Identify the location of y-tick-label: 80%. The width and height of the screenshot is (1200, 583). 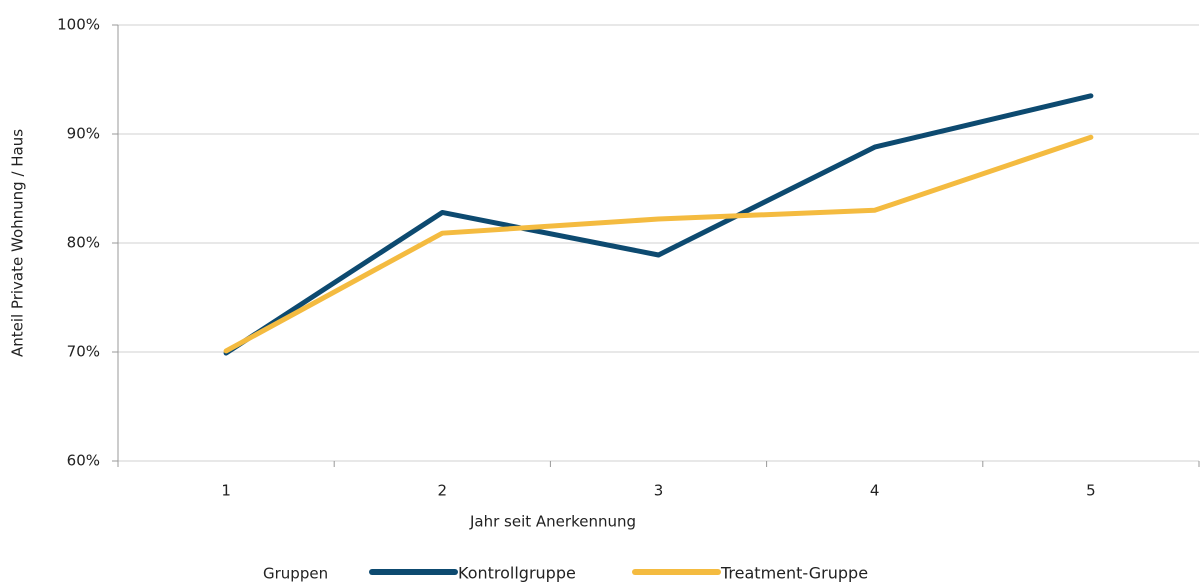
(83, 243).